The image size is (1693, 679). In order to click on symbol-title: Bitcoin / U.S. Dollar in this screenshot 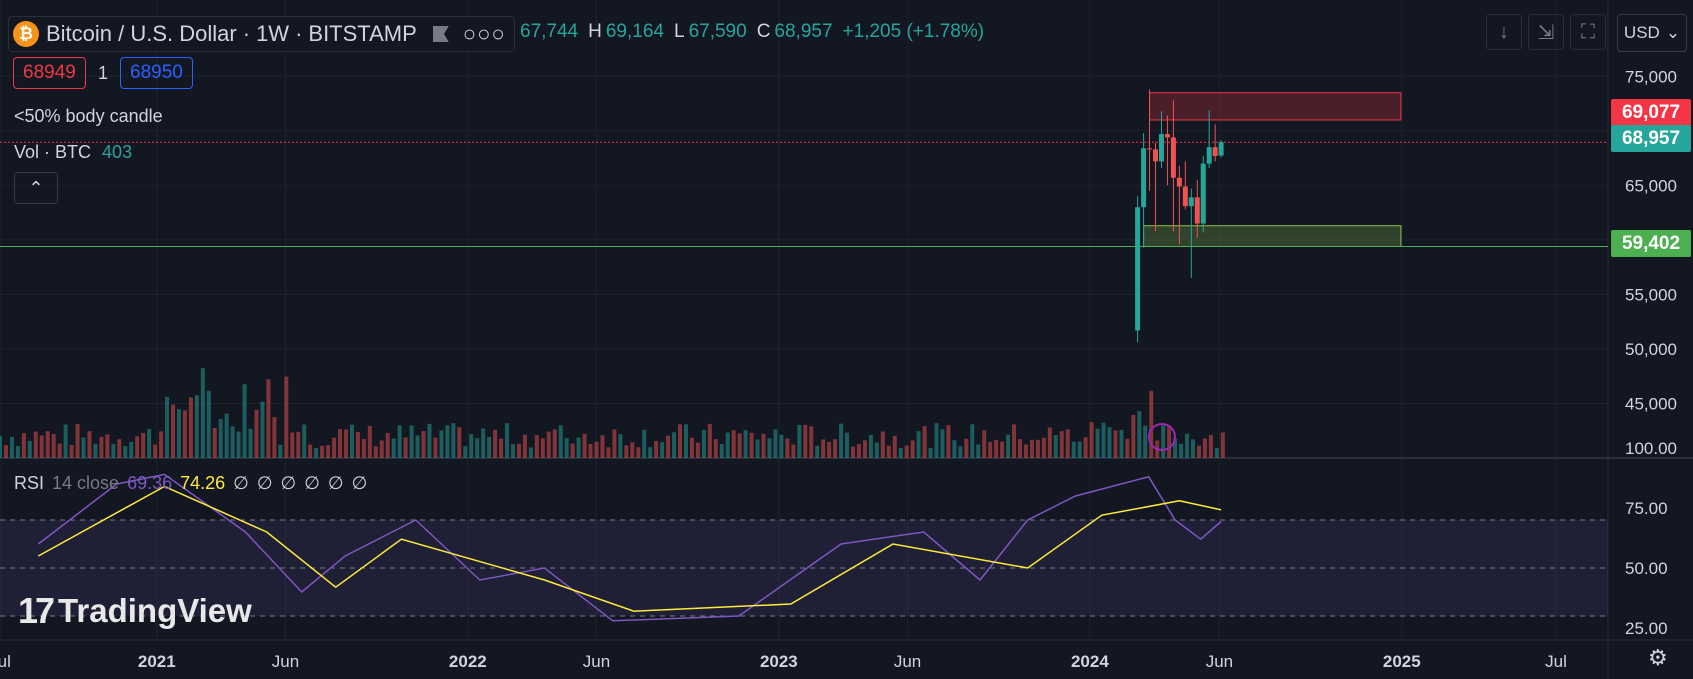, I will do `click(141, 33)`.